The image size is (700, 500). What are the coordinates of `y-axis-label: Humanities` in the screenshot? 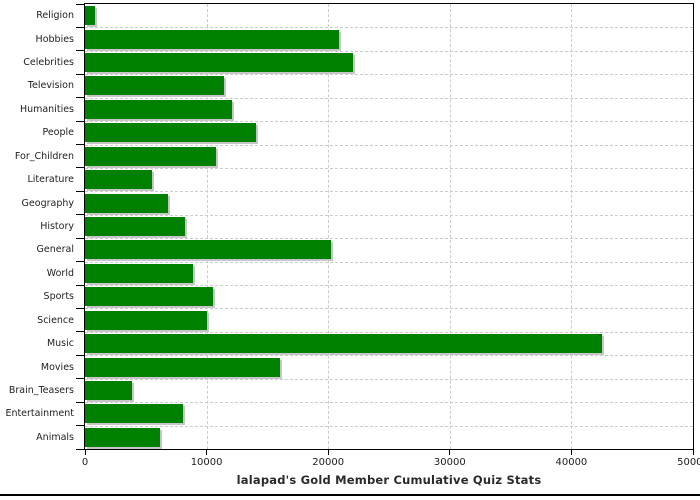 It's located at (46, 109).